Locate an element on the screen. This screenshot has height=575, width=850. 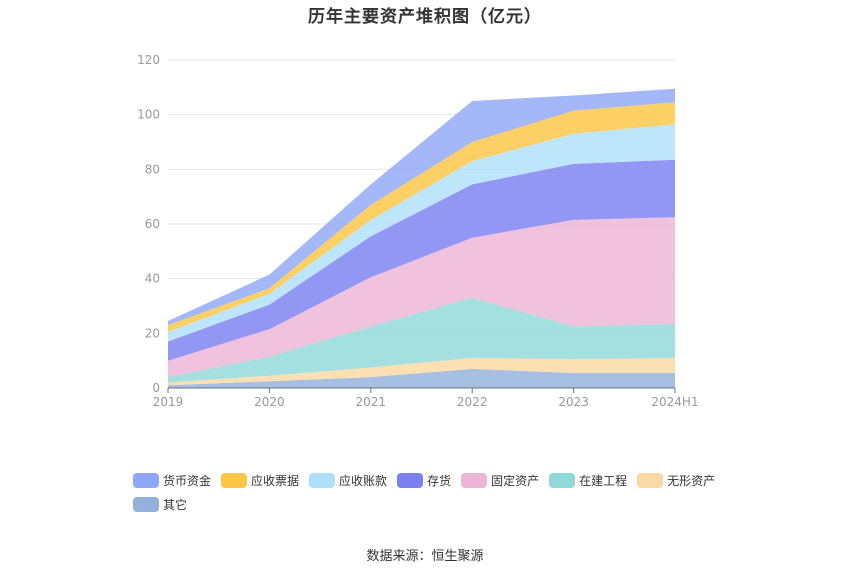
legend-item: 存货 is located at coordinates (424, 480).